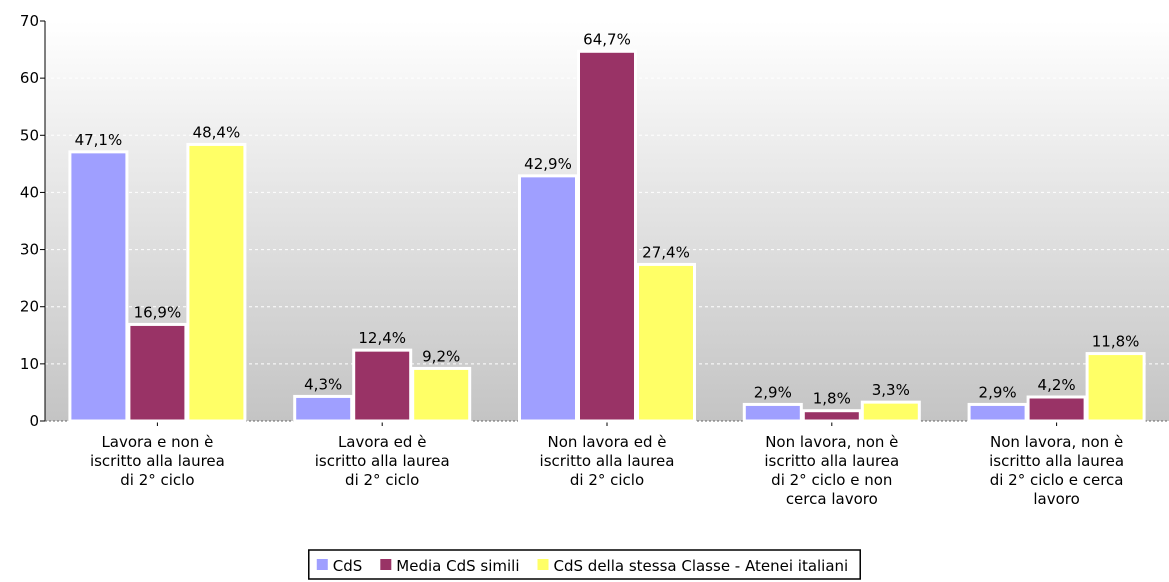 This screenshot has width=1169, height=582. What do you see at coordinates (441, 356) in the screenshot?
I see `value-label: 9,2%` at bounding box center [441, 356].